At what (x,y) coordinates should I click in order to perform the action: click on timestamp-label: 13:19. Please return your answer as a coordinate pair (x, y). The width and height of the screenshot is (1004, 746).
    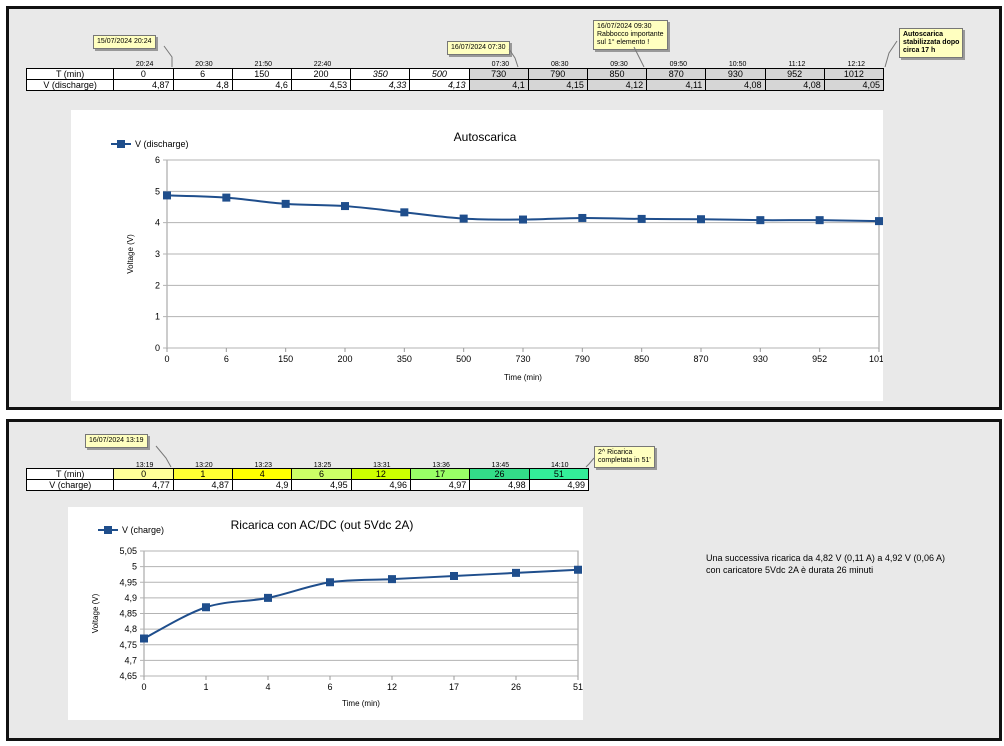
    Looking at the image, I should click on (144, 465).